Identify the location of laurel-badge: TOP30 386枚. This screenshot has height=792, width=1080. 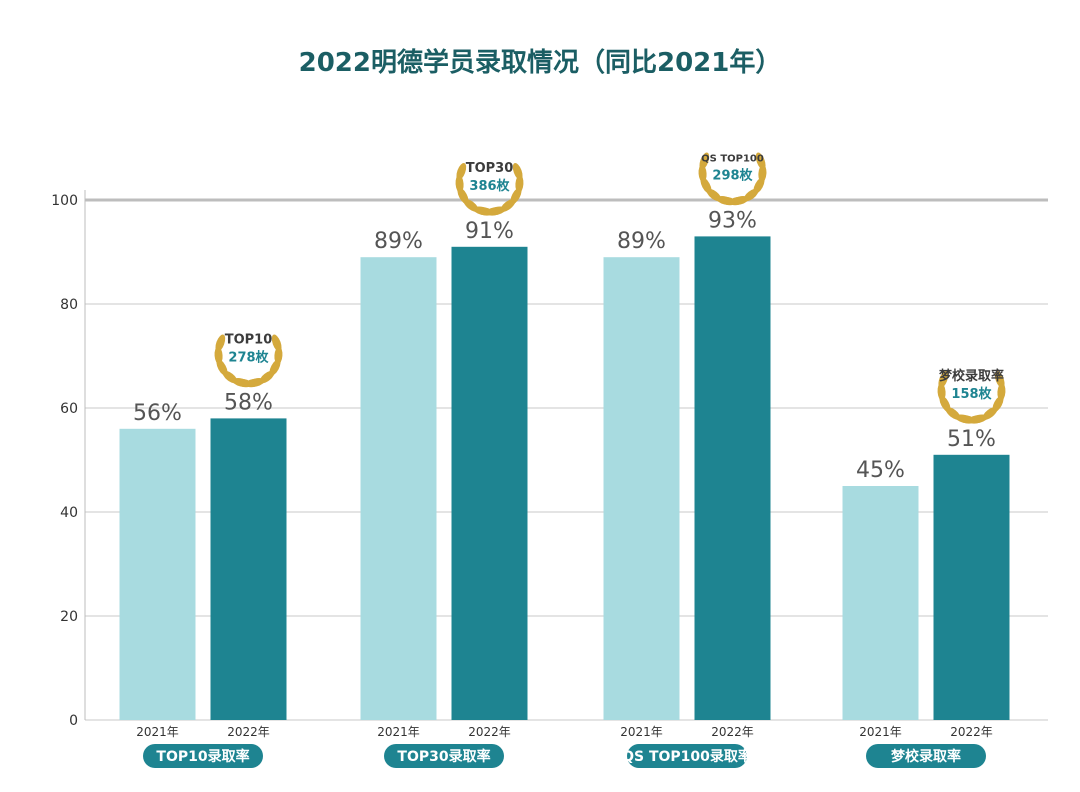
(489, 188).